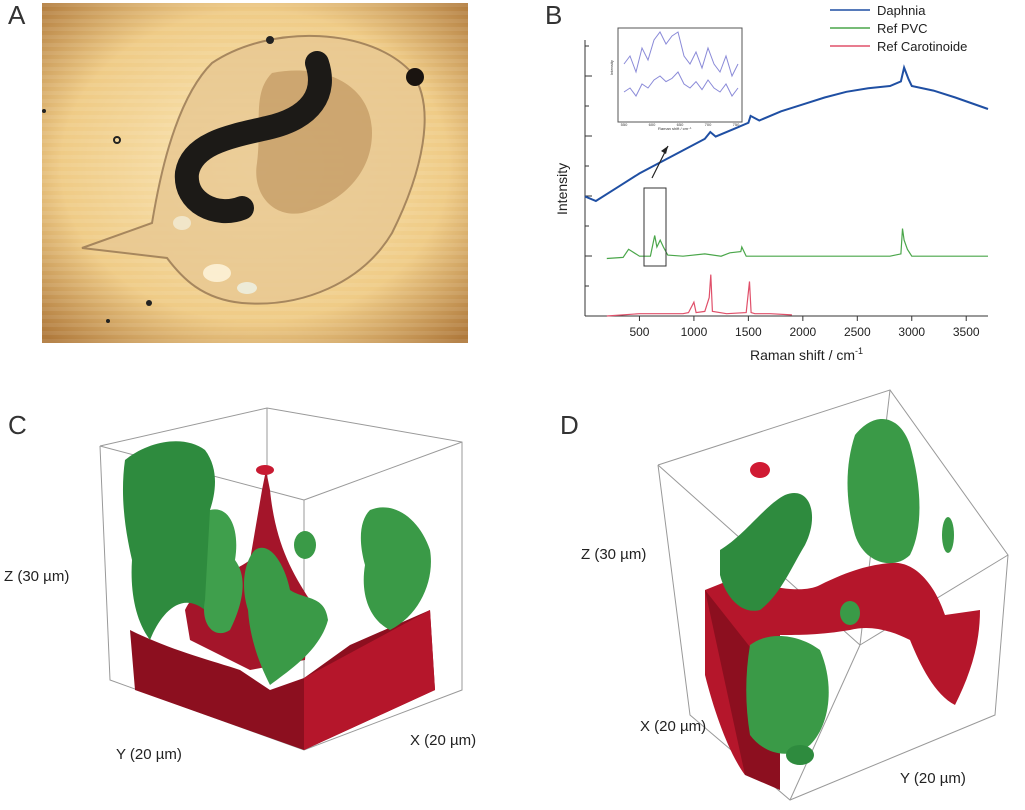  I want to click on z-axis-label-c: Z (30 µm), so click(37, 576).